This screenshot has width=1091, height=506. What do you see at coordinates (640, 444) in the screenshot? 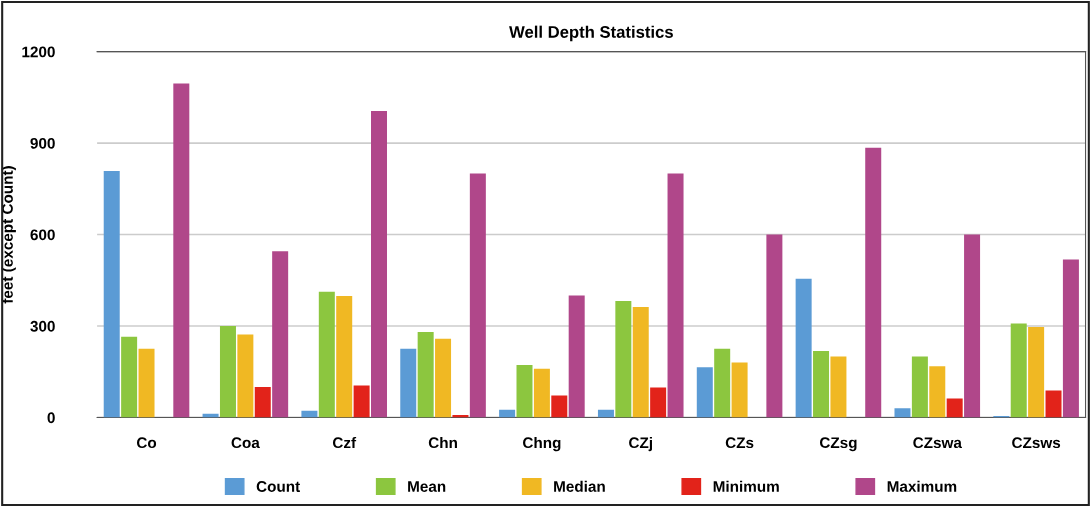
I see `x-tick-label: CZj` at bounding box center [640, 444].